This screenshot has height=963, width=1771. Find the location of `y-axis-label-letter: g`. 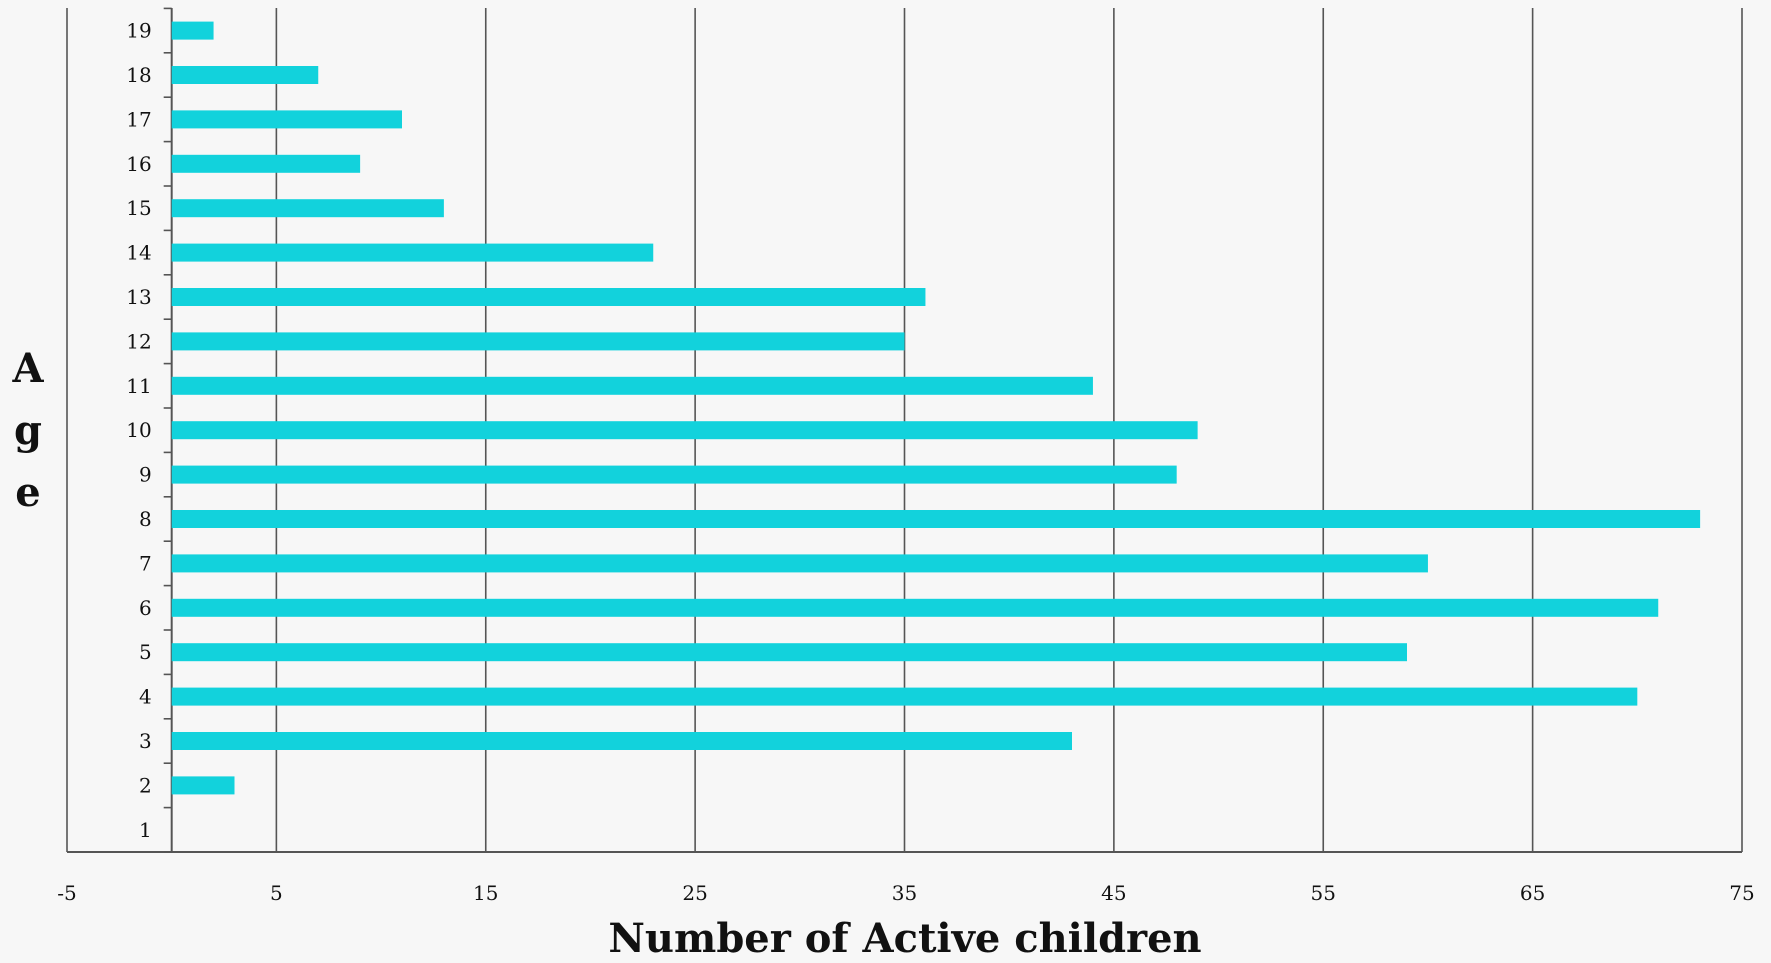

y-axis-label-letter: g is located at coordinates (28, 430).